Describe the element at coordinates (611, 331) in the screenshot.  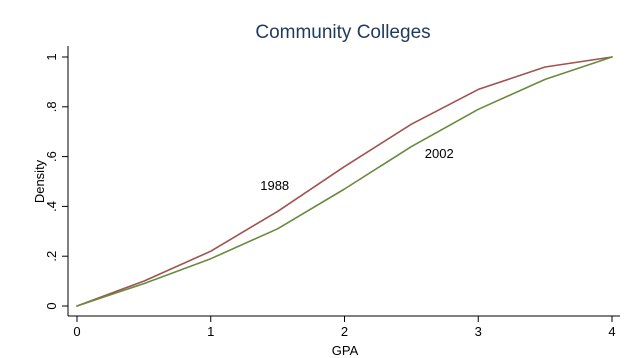
I see `x-tick-label: 4` at that location.